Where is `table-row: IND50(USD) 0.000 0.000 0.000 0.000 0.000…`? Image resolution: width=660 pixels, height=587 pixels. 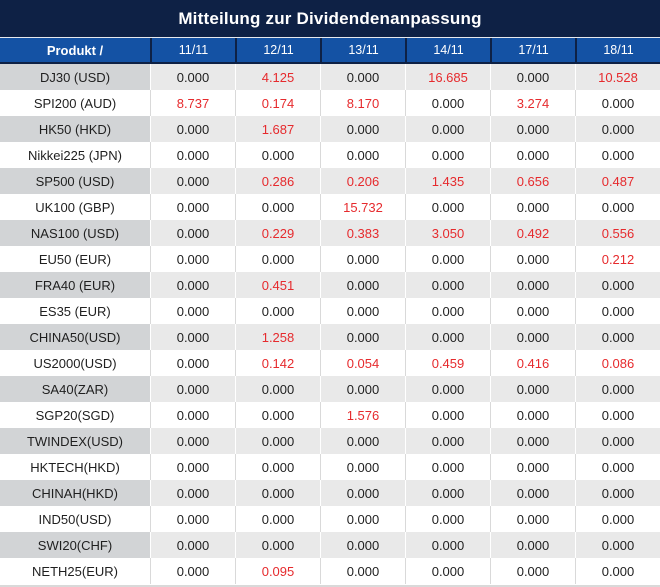 table-row: IND50(USD) 0.000 0.000 0.000 0.000 0.000… is located at coordinates (330, 519).